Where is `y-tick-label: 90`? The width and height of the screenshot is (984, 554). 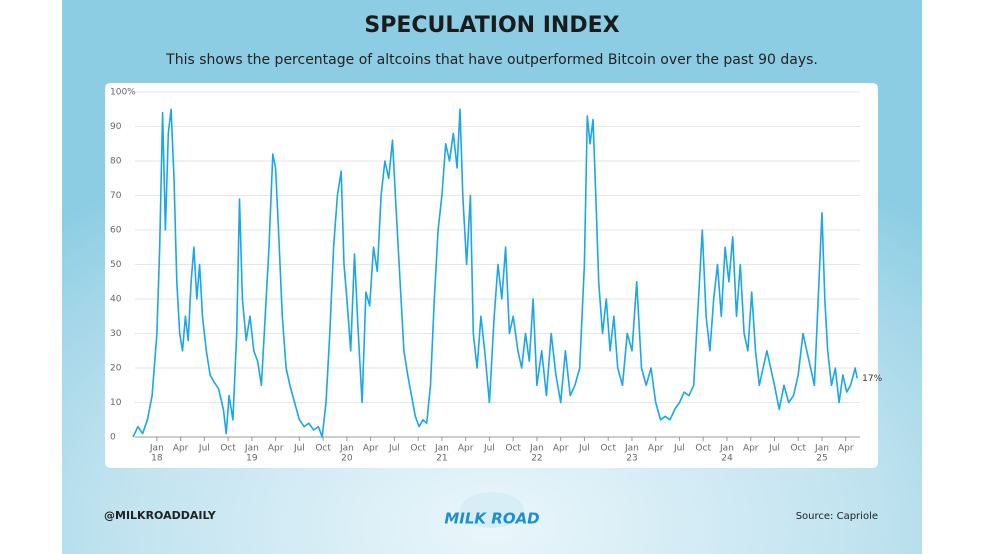 y-tick-label: 90 is located at coordinates (116, 127).